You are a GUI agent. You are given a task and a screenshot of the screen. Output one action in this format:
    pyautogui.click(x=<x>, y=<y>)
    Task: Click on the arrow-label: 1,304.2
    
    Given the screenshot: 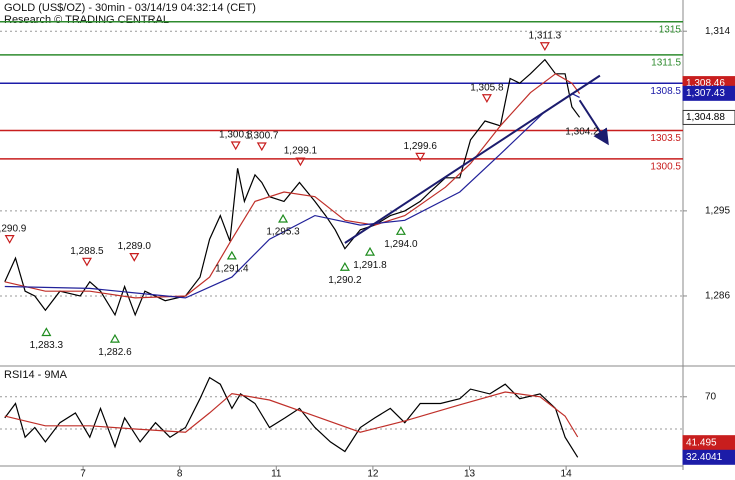 What is the action you would take?
    pyautogui.click(x=582, y=131)
    